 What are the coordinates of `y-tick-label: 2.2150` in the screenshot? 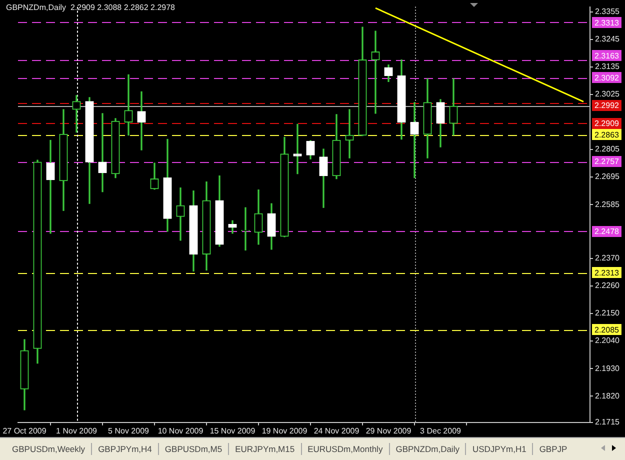 It's located at (607, 313).